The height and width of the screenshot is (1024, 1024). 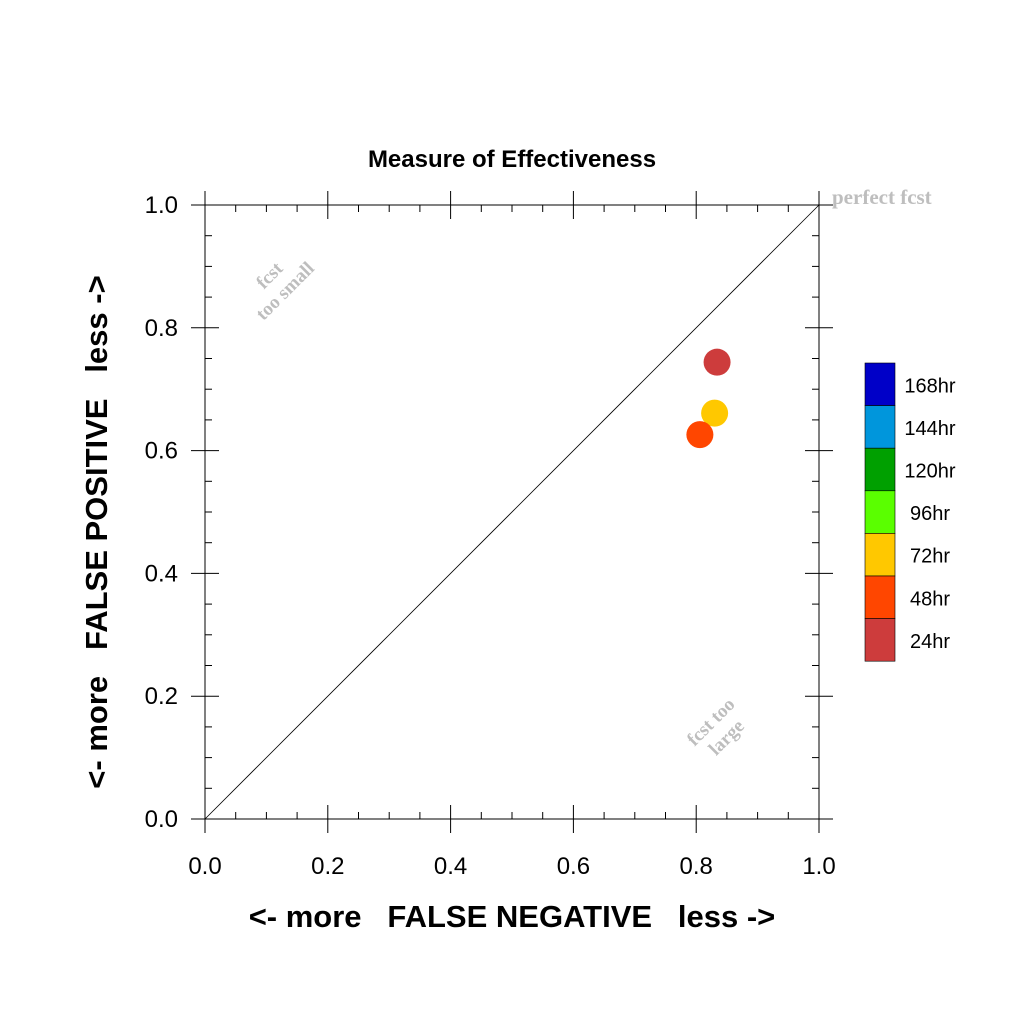 What do you see at coordinates (512, 916) in the screenshot?
I see `x-axis-label: <- more FALSE NEGATIVE less ->` at bounding box center [512, 916].